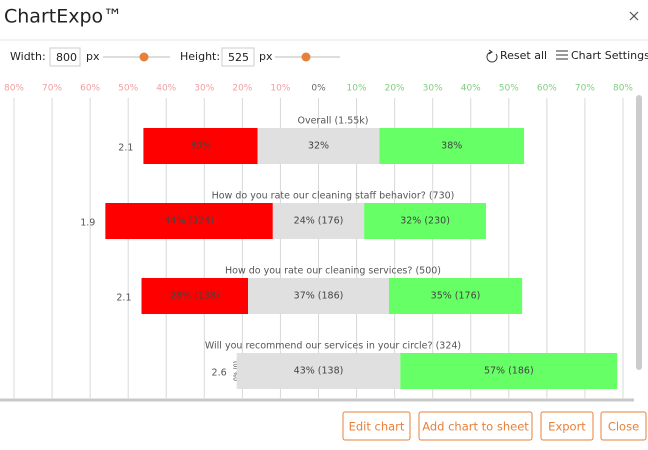 The image size is (648, 450). I want to click on segment-label: 37% (186), so click(319, 296).